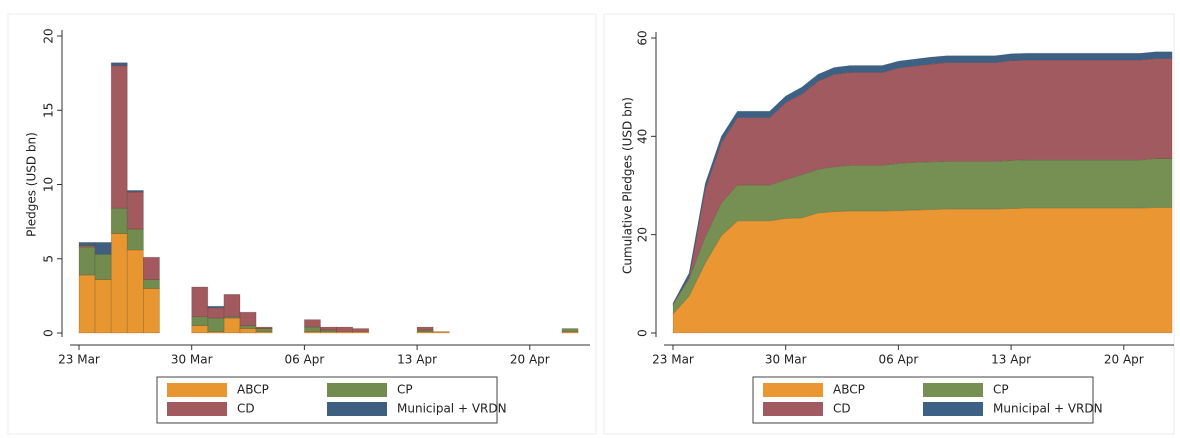 The height and width of the screenshot is (438, 1180). What do you see at coordinates (32, 184) in the screenshot?
I see `y-axis-title: Pledges (USD bn)` at bounding box center [32, 184].